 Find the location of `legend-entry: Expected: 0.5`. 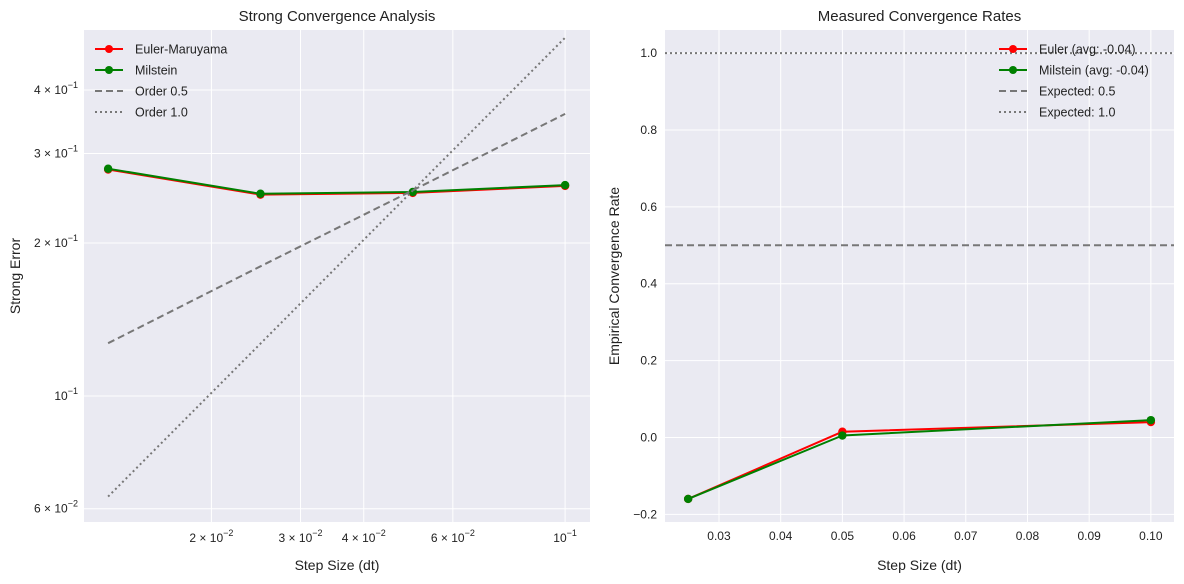

legend-entry: Expected: 0.5 is located at coordinates (1077, 92).